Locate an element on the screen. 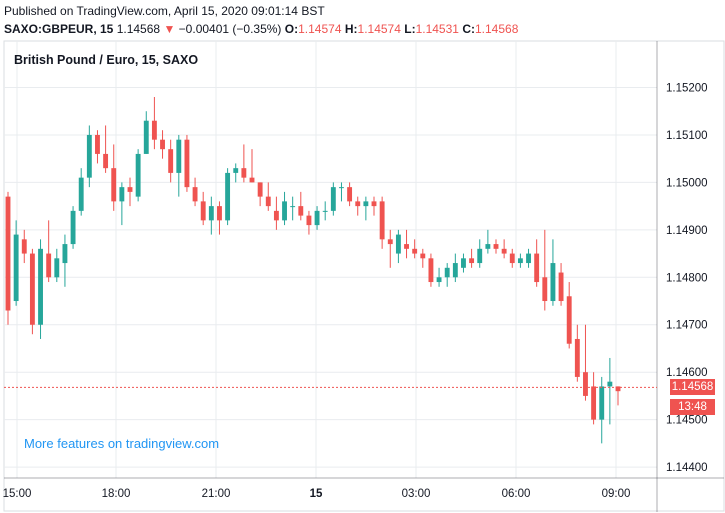  x-tick-label: 06:00 is located at coordinates (516, 494).